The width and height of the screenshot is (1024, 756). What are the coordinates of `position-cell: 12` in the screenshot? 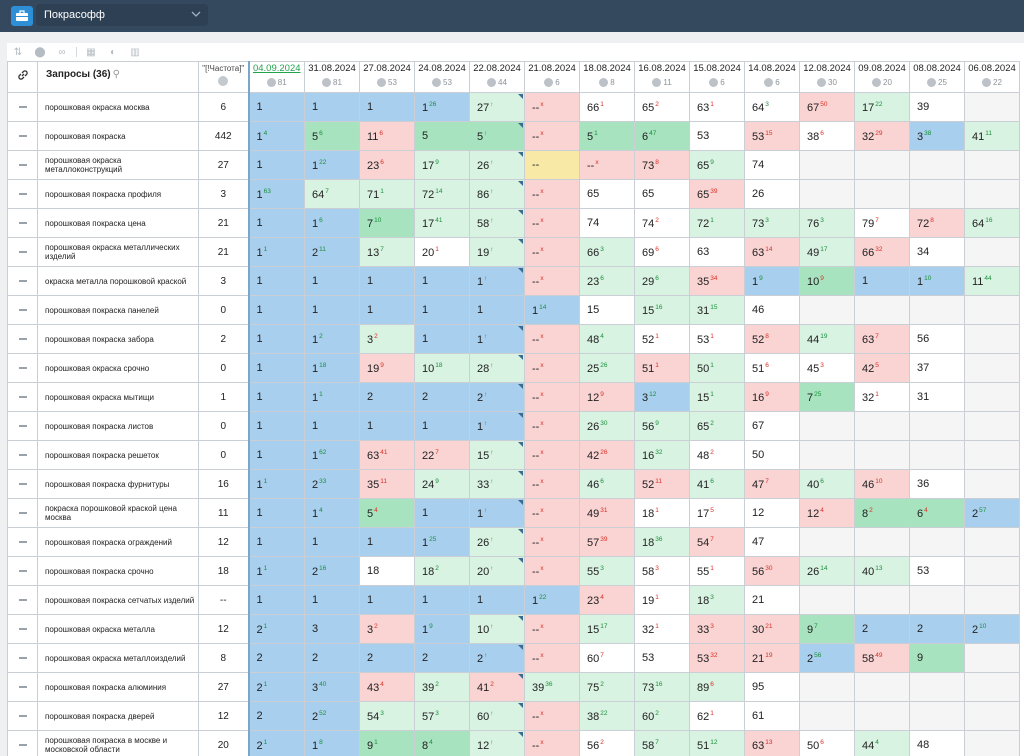 It's located at (772, 513).